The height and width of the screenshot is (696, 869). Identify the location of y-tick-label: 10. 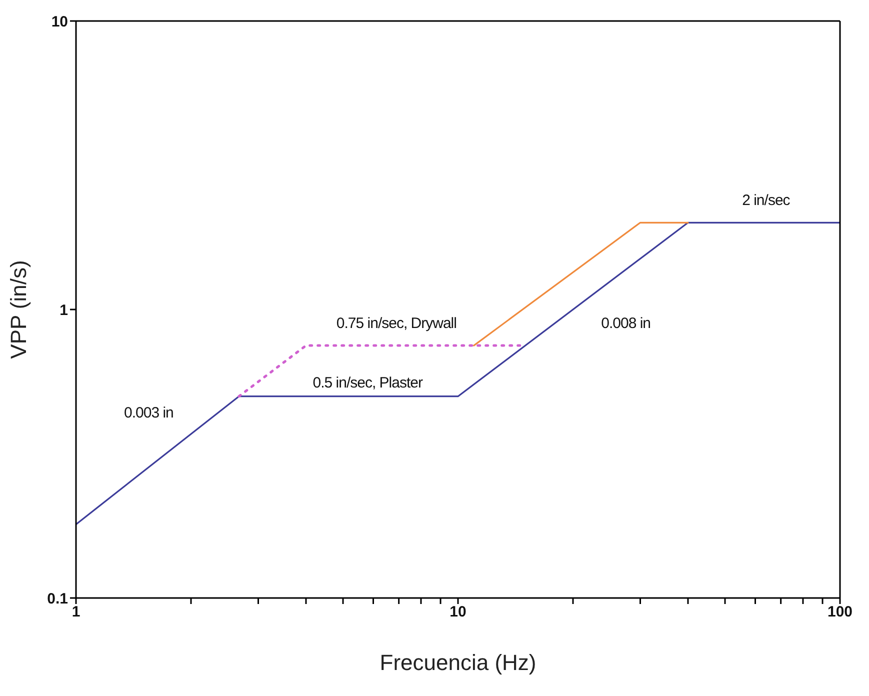
(59, 21).